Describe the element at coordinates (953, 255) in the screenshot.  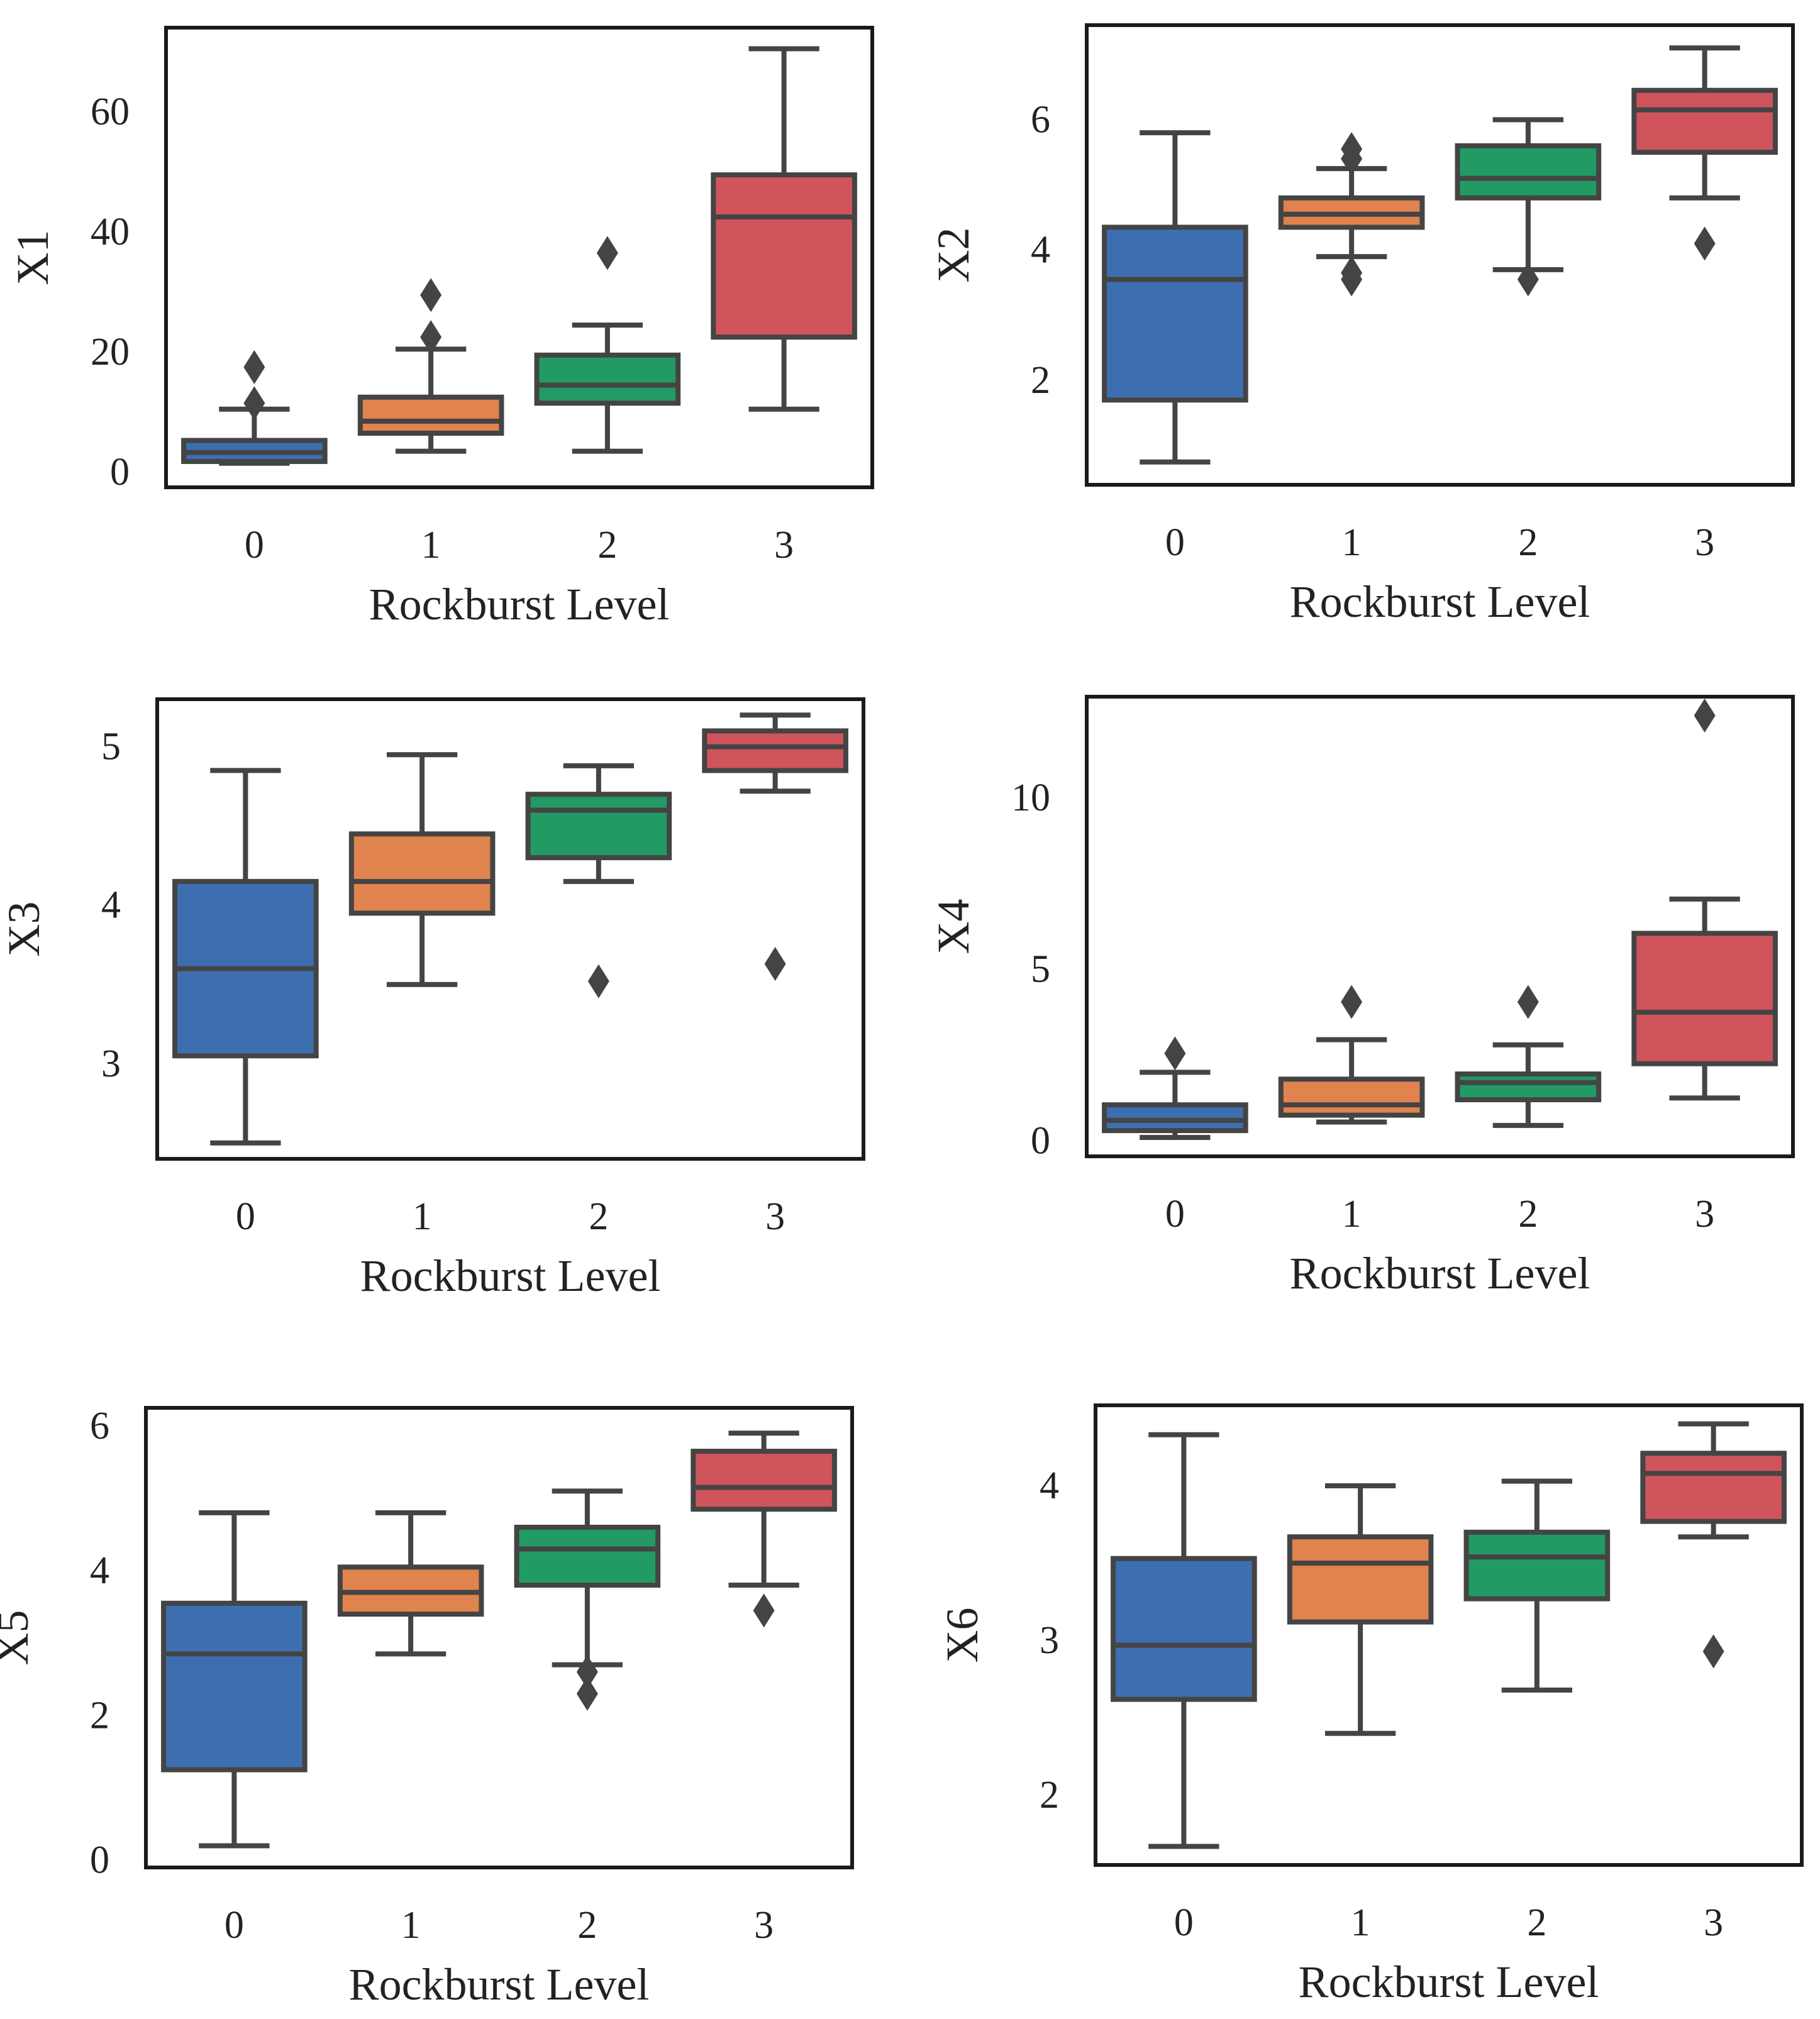
I see `y-axis-label: X2` at that location.